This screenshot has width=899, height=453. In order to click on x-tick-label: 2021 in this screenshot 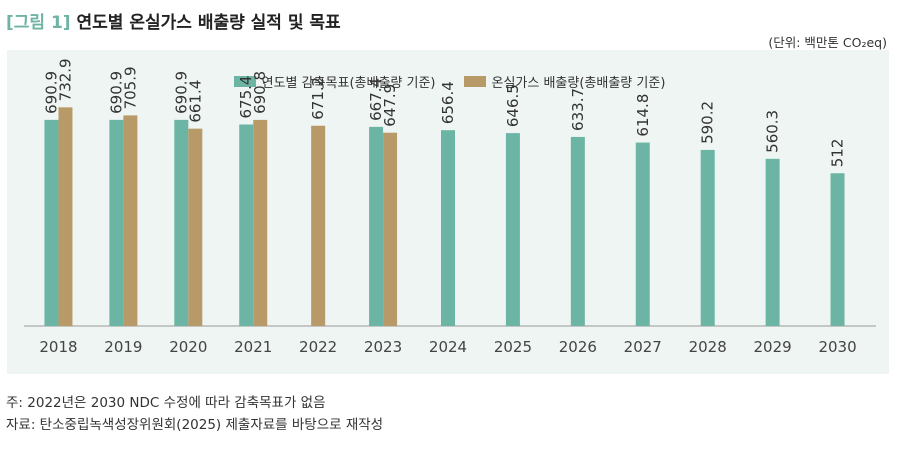, I will do `click(253, 347)`.